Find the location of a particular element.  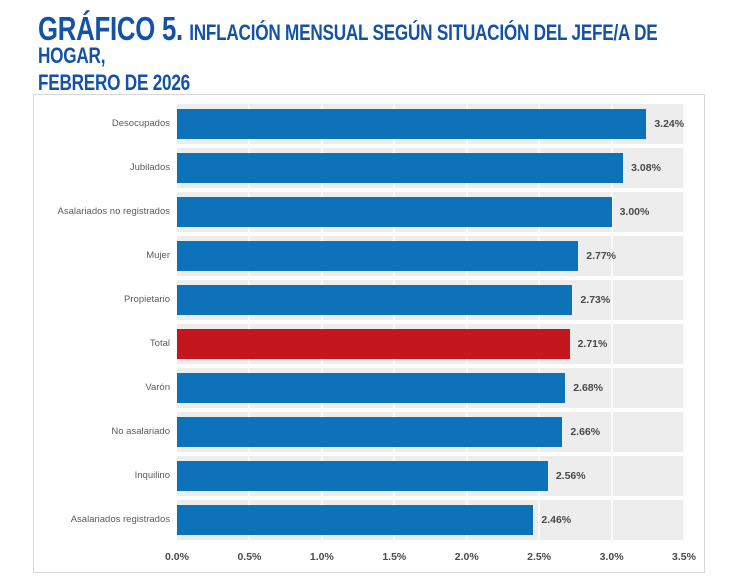

category-label: Asalariados registrados is located at coordinates (120, 519).